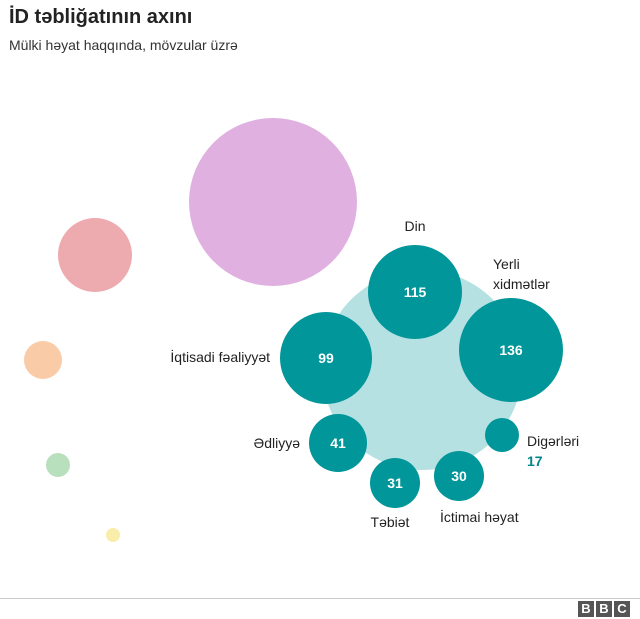  What do you see at coordinates (479, 516) in the screenshot?
I see `category-label: İctimai həyat` at bounding box center [479, 516].